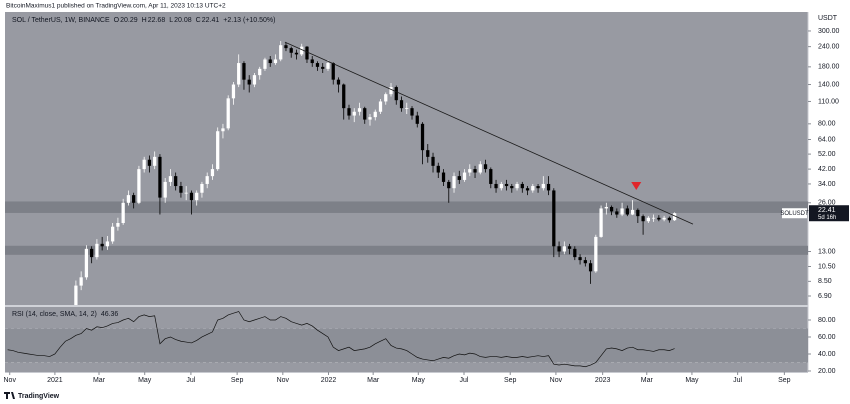 The height and width of the screenshot is (404, 850). What do you see at coordinates (827, 184) in the screenshot?
I see `price-tick-label: 34.00` at bounding box center [827, 184].